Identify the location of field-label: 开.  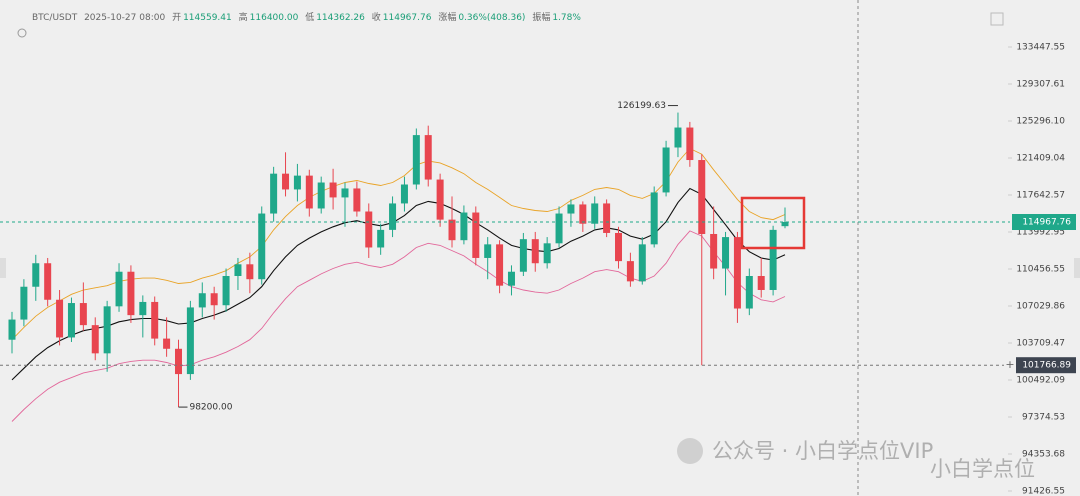
(176, 17).